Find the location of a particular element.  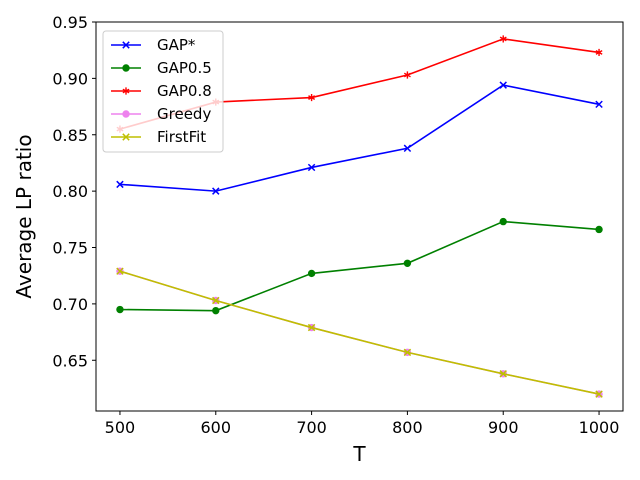

legend-label: GAP0.5 is located at coordinates (184, 68).